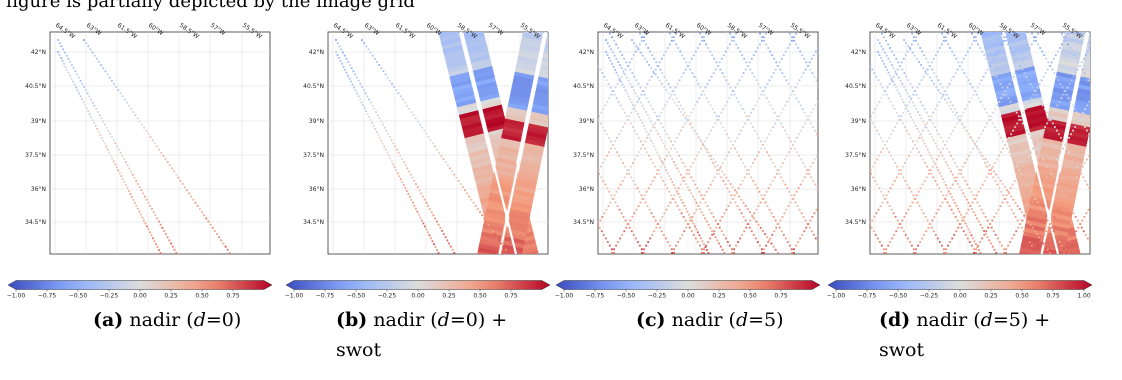 This screenshot has width=1122, height=380. I want to click on colorbar-tick-label: −0.75, so click(595, 296).